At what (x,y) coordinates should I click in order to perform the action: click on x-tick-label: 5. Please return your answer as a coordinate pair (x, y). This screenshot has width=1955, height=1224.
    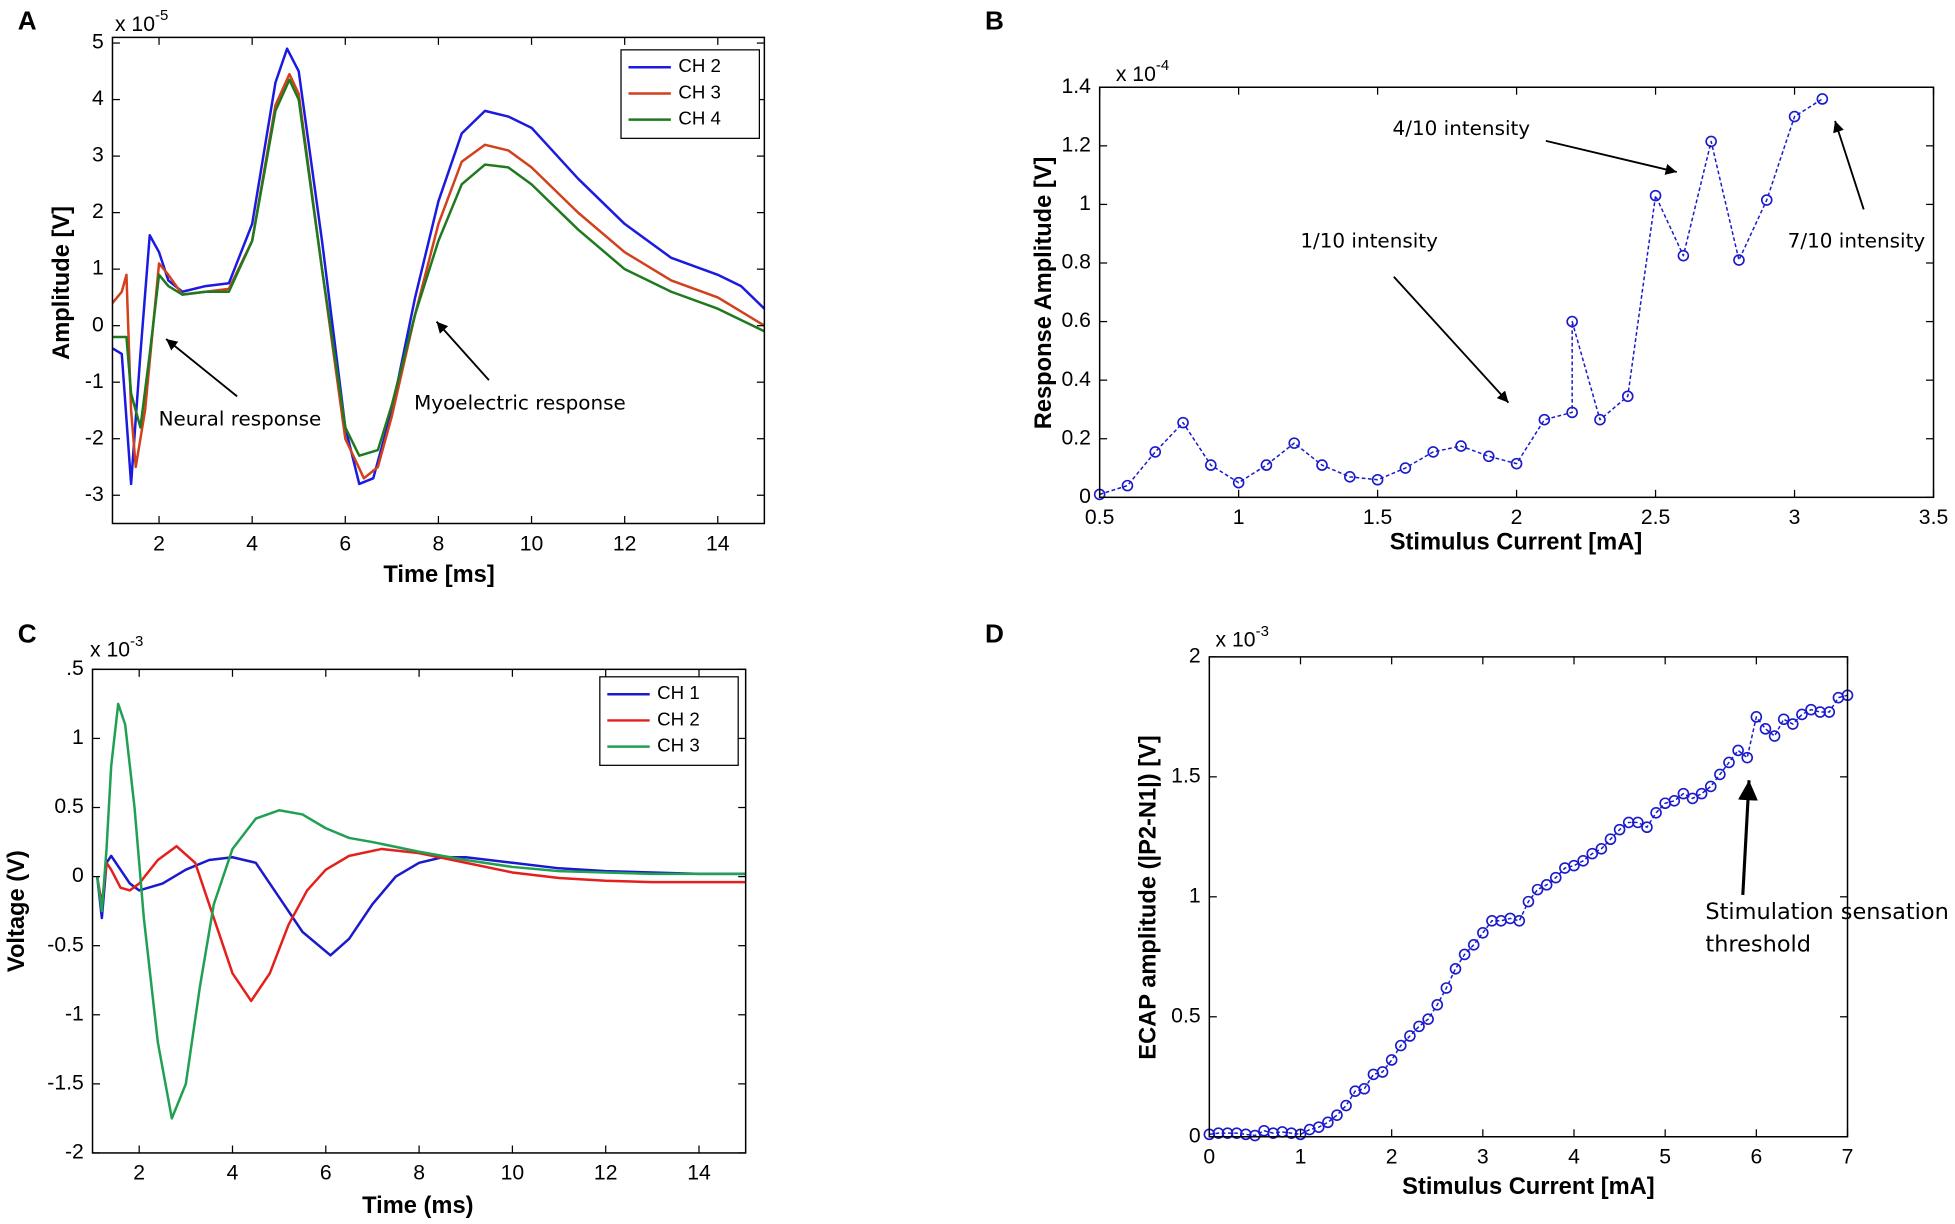
    Looking at the image, I should click on (1665, 1157).